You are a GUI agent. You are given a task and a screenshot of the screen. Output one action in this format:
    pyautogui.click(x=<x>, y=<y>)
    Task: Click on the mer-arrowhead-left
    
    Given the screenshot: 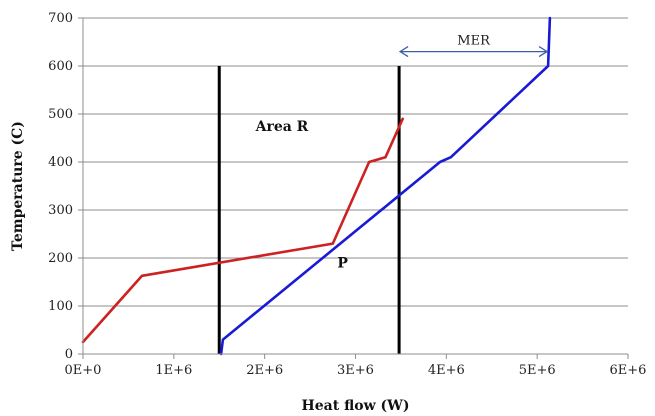 What is the action you would take?
    pyautogui.click(x=403, y=52)
    